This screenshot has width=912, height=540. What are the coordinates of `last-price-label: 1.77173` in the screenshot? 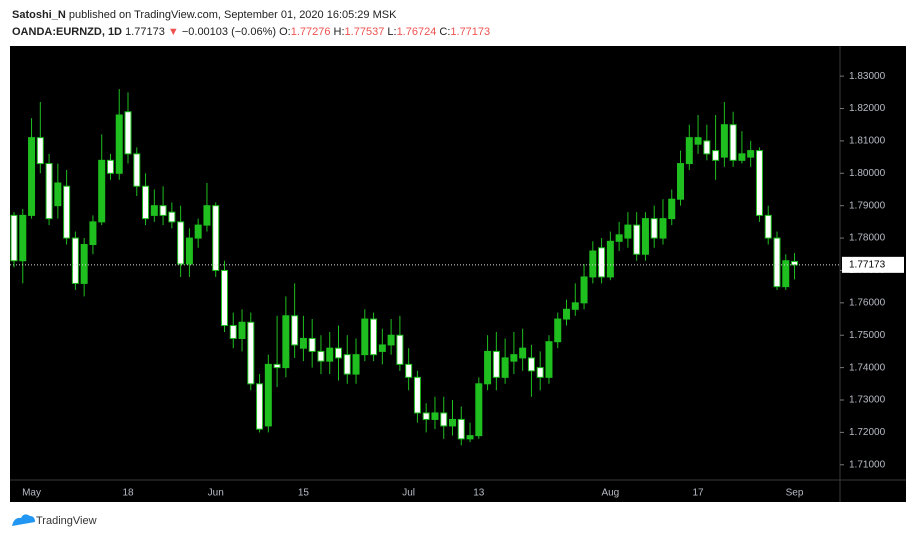 It's located at (867, 264).